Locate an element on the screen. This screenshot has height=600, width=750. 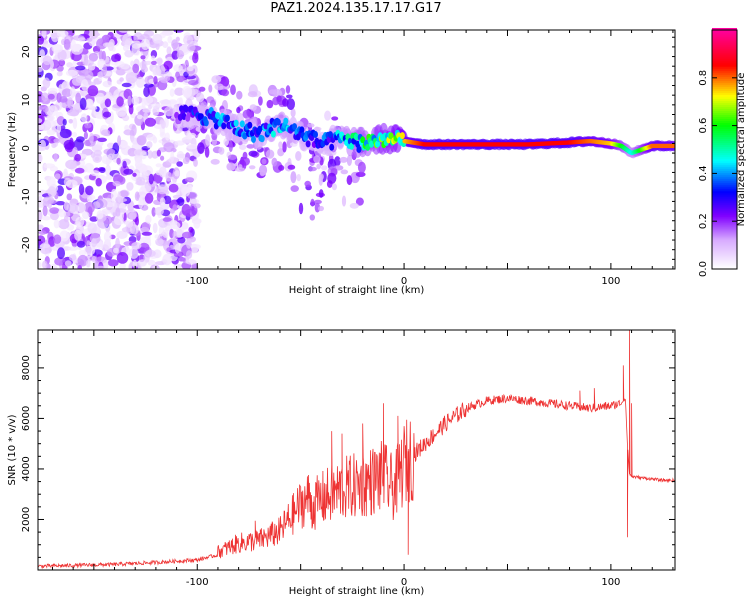
x-tick-label: -100 is located at coordinates (197, 281).